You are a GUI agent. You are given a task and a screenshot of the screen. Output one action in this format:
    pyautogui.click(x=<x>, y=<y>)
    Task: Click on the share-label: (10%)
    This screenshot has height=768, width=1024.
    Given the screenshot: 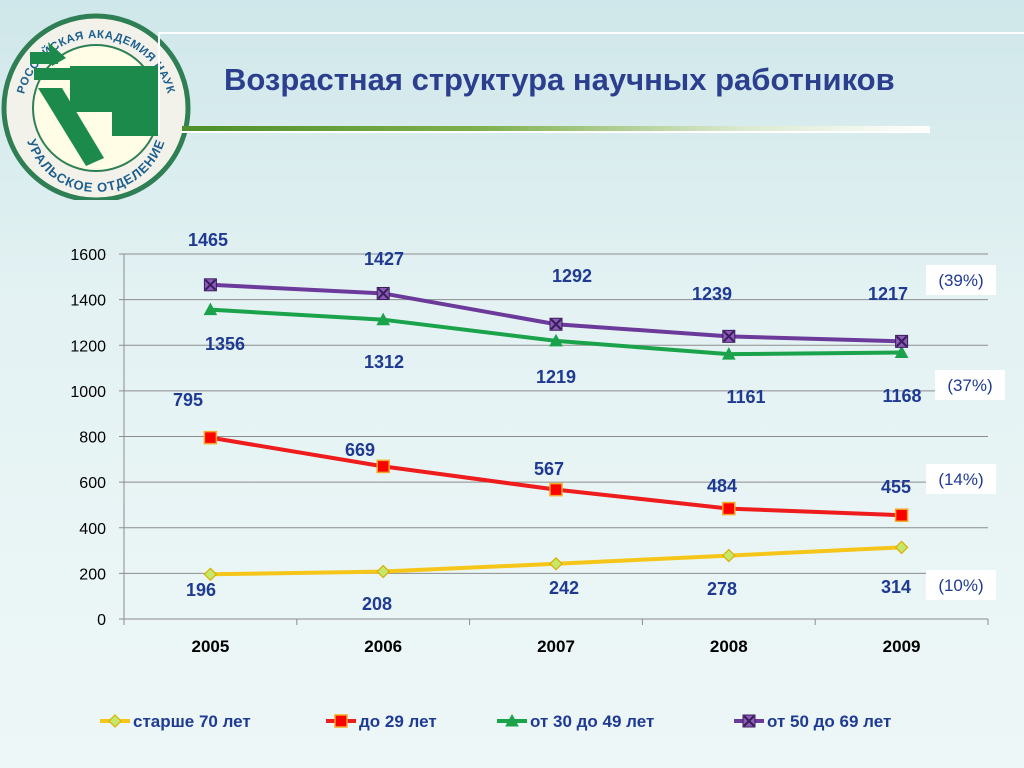 What is the action you would take?
    pyautogui.click(x=960, y=585)
    